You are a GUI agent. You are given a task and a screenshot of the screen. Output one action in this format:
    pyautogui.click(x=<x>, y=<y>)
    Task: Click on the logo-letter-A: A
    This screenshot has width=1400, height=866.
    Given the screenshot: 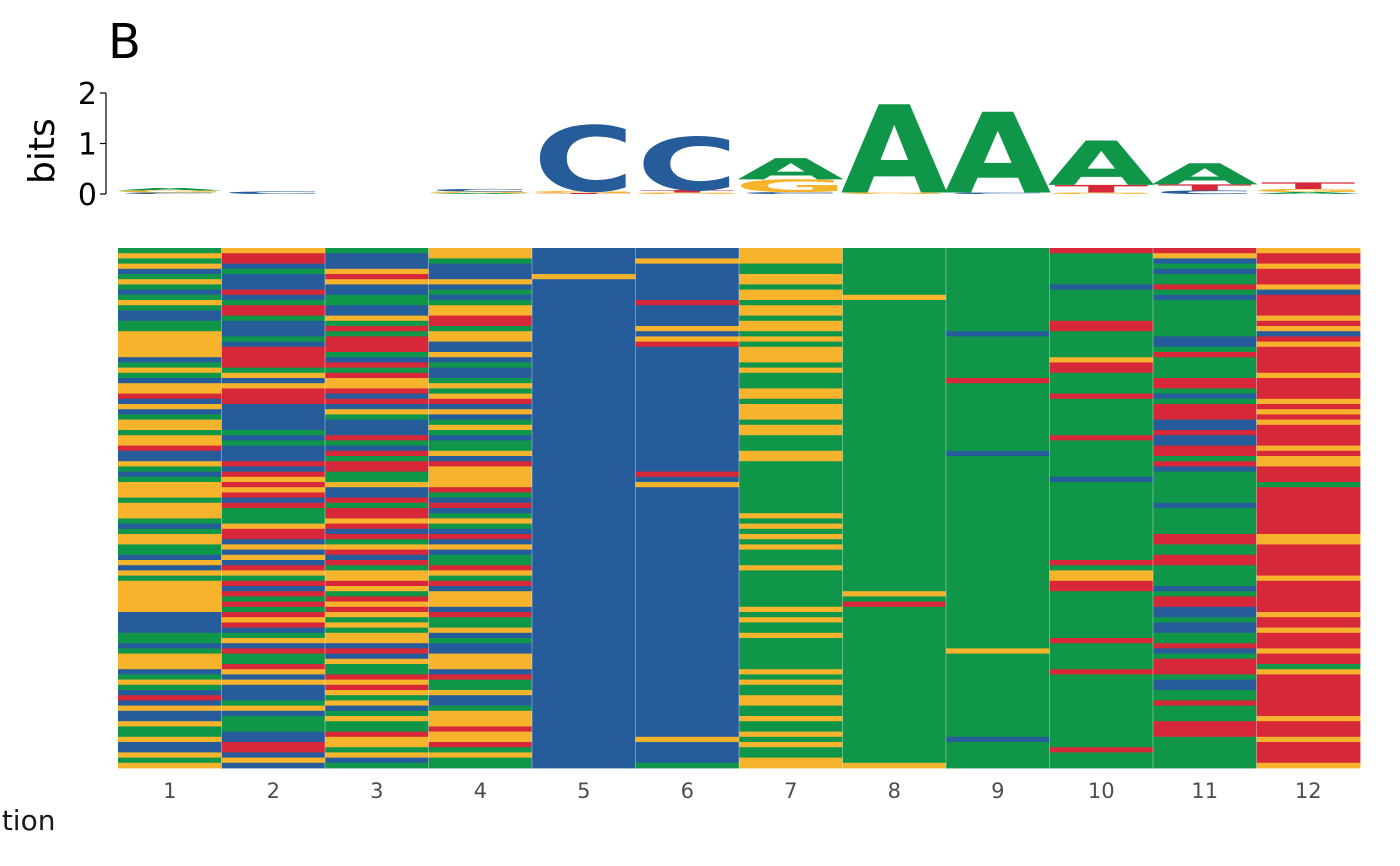 What is the action you would take?
    pyautogui.click(x=169, y=189)
    